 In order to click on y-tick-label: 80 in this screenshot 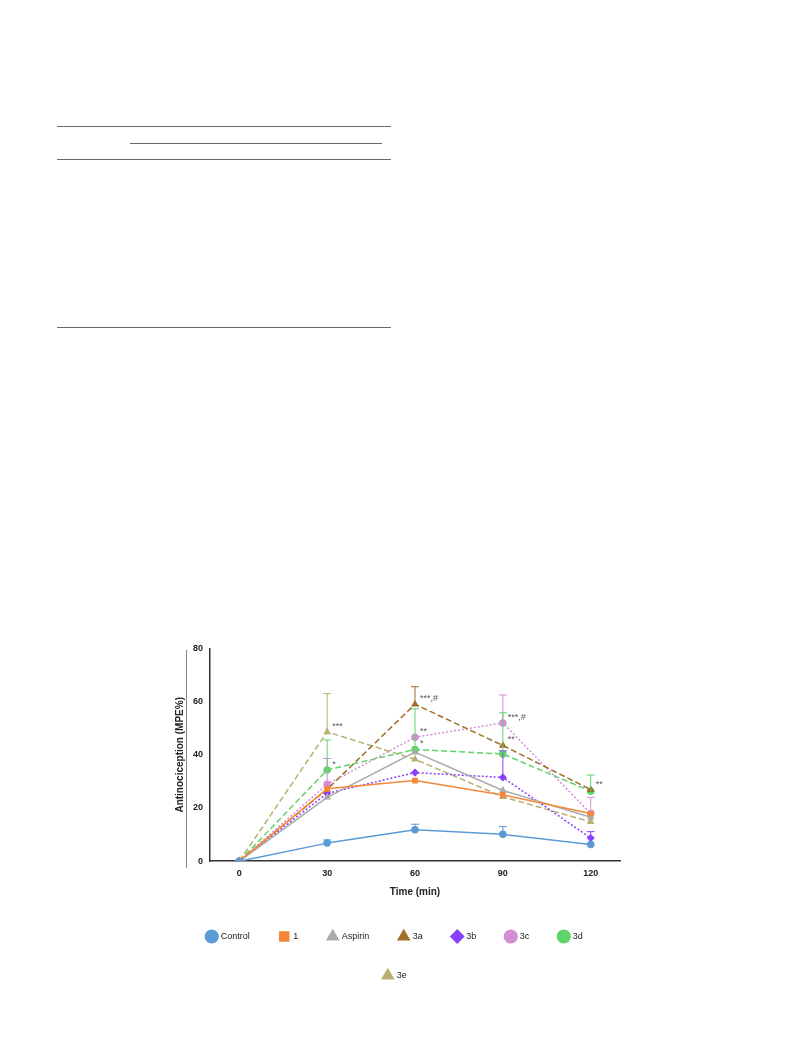, I will do `click(198, 647)`.